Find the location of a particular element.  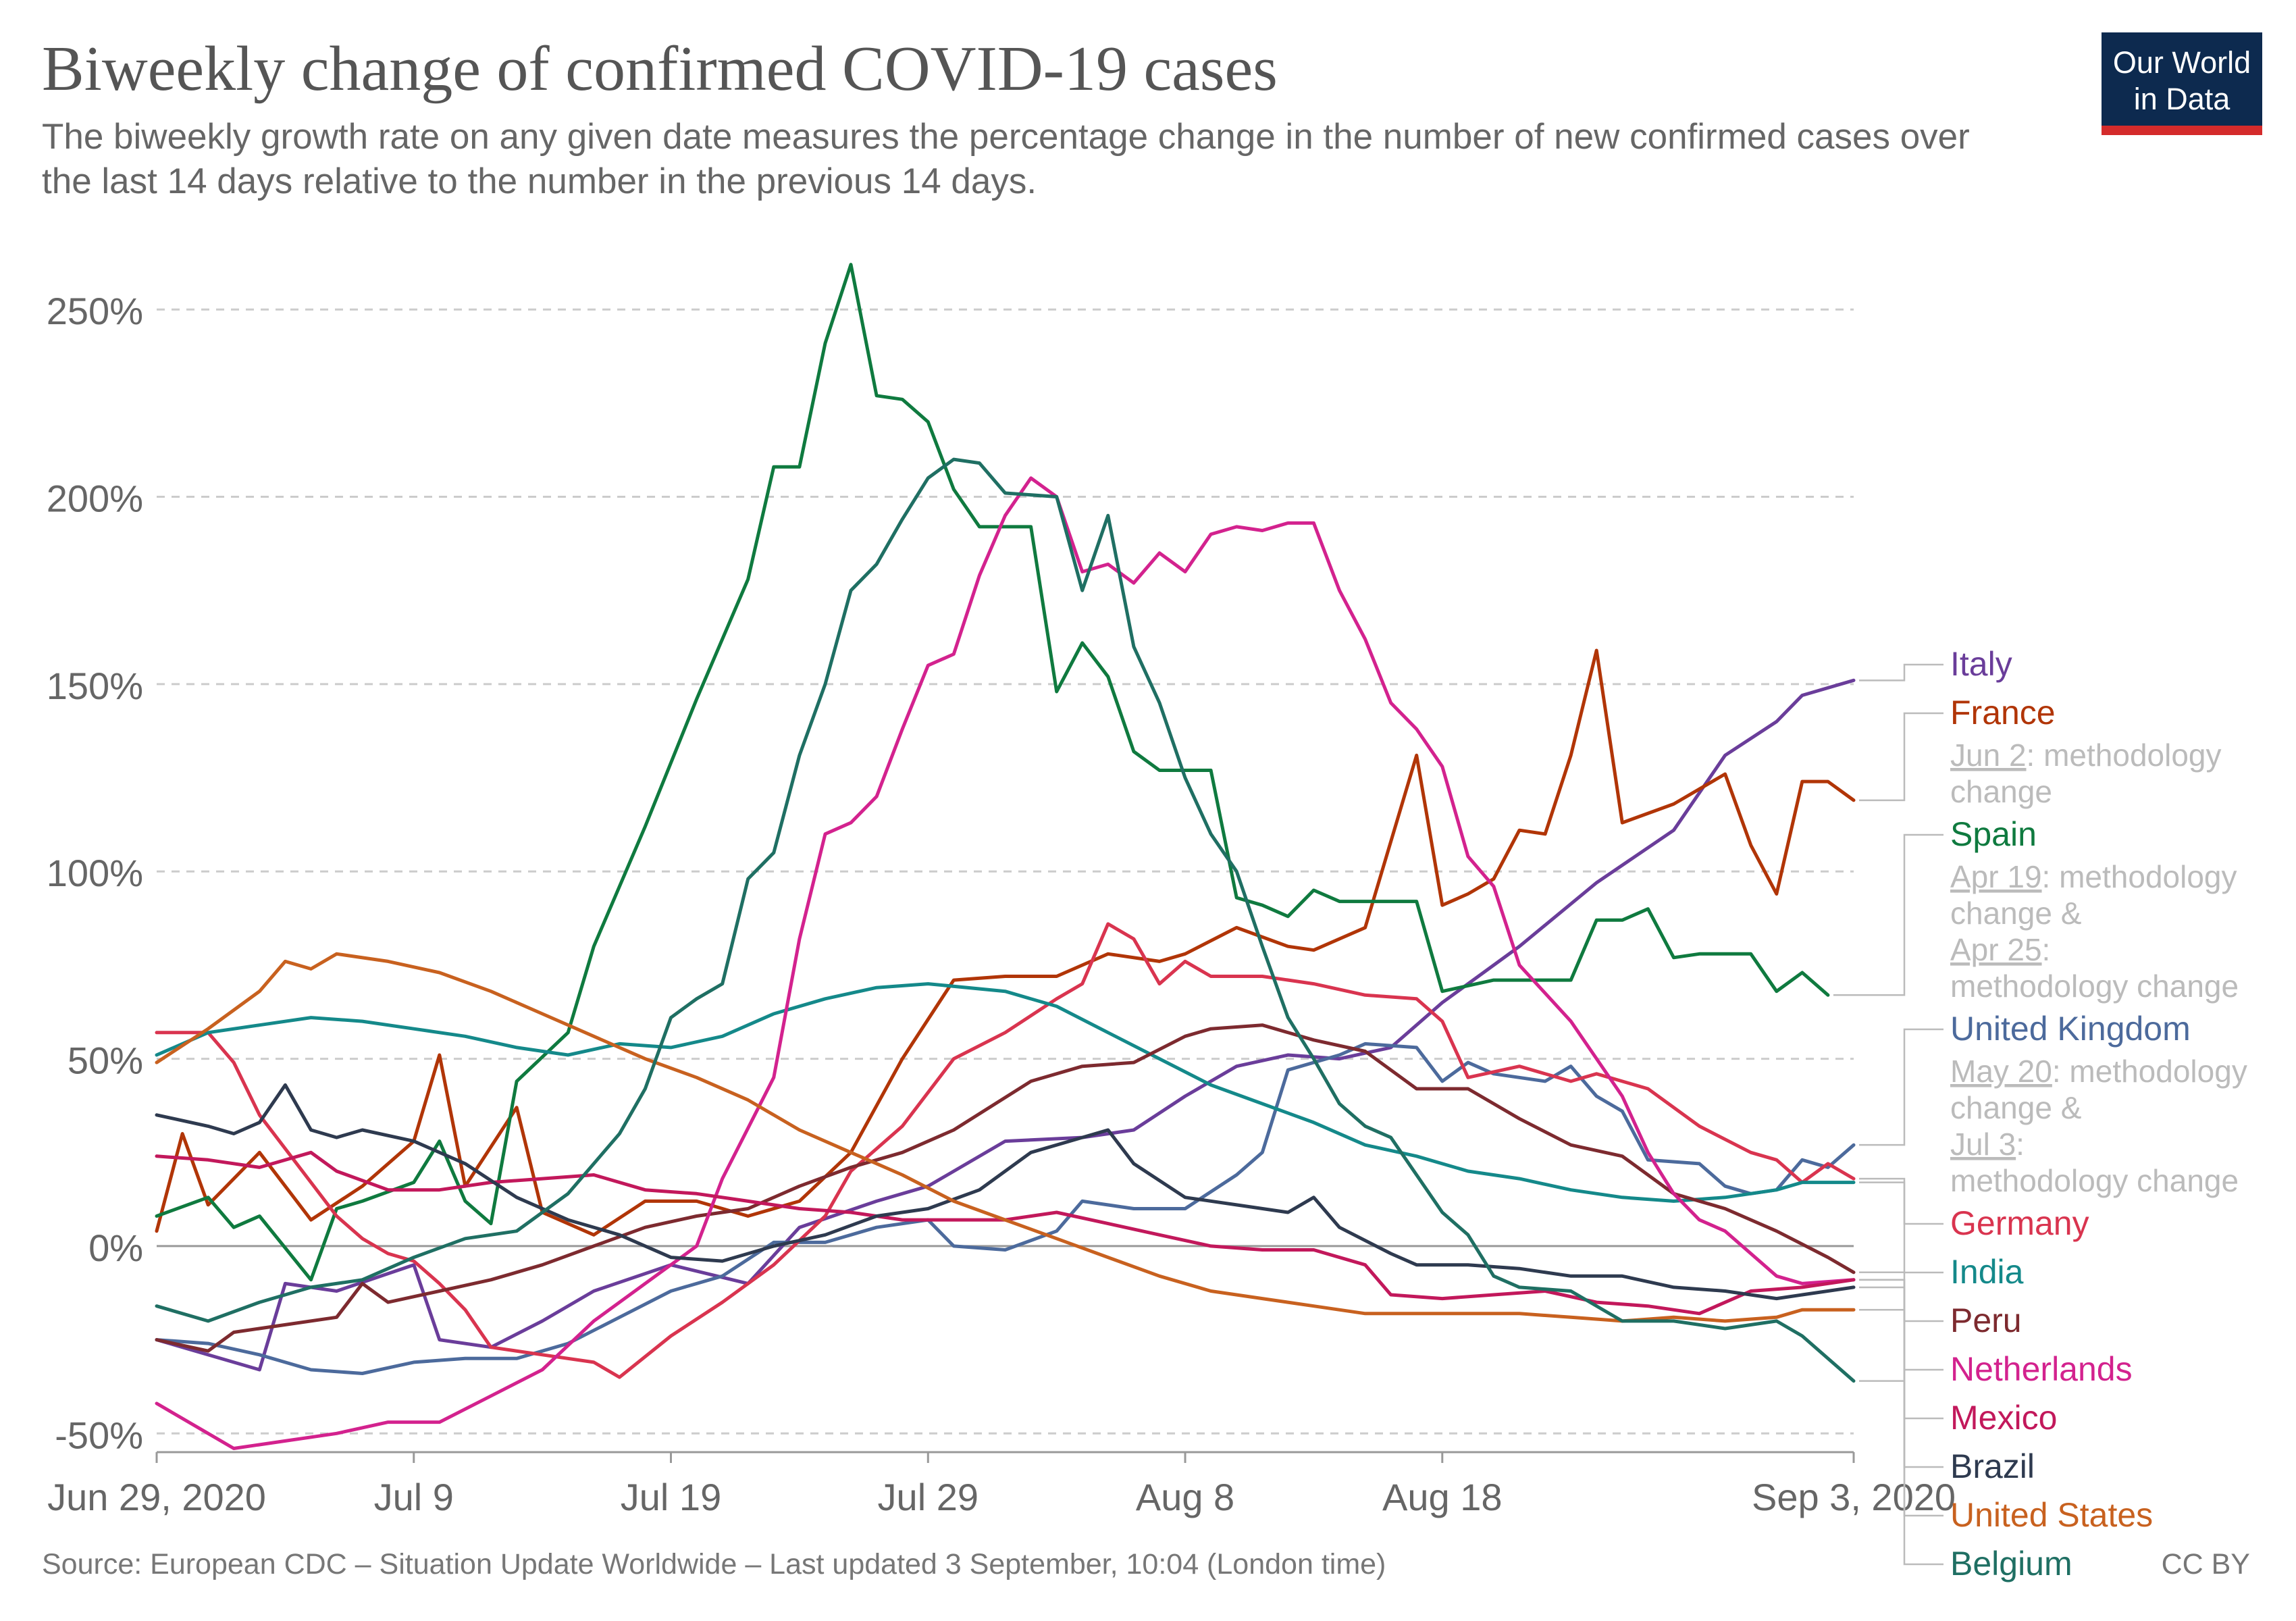

legend-label-france: France is located at coordinates (2003, 713).